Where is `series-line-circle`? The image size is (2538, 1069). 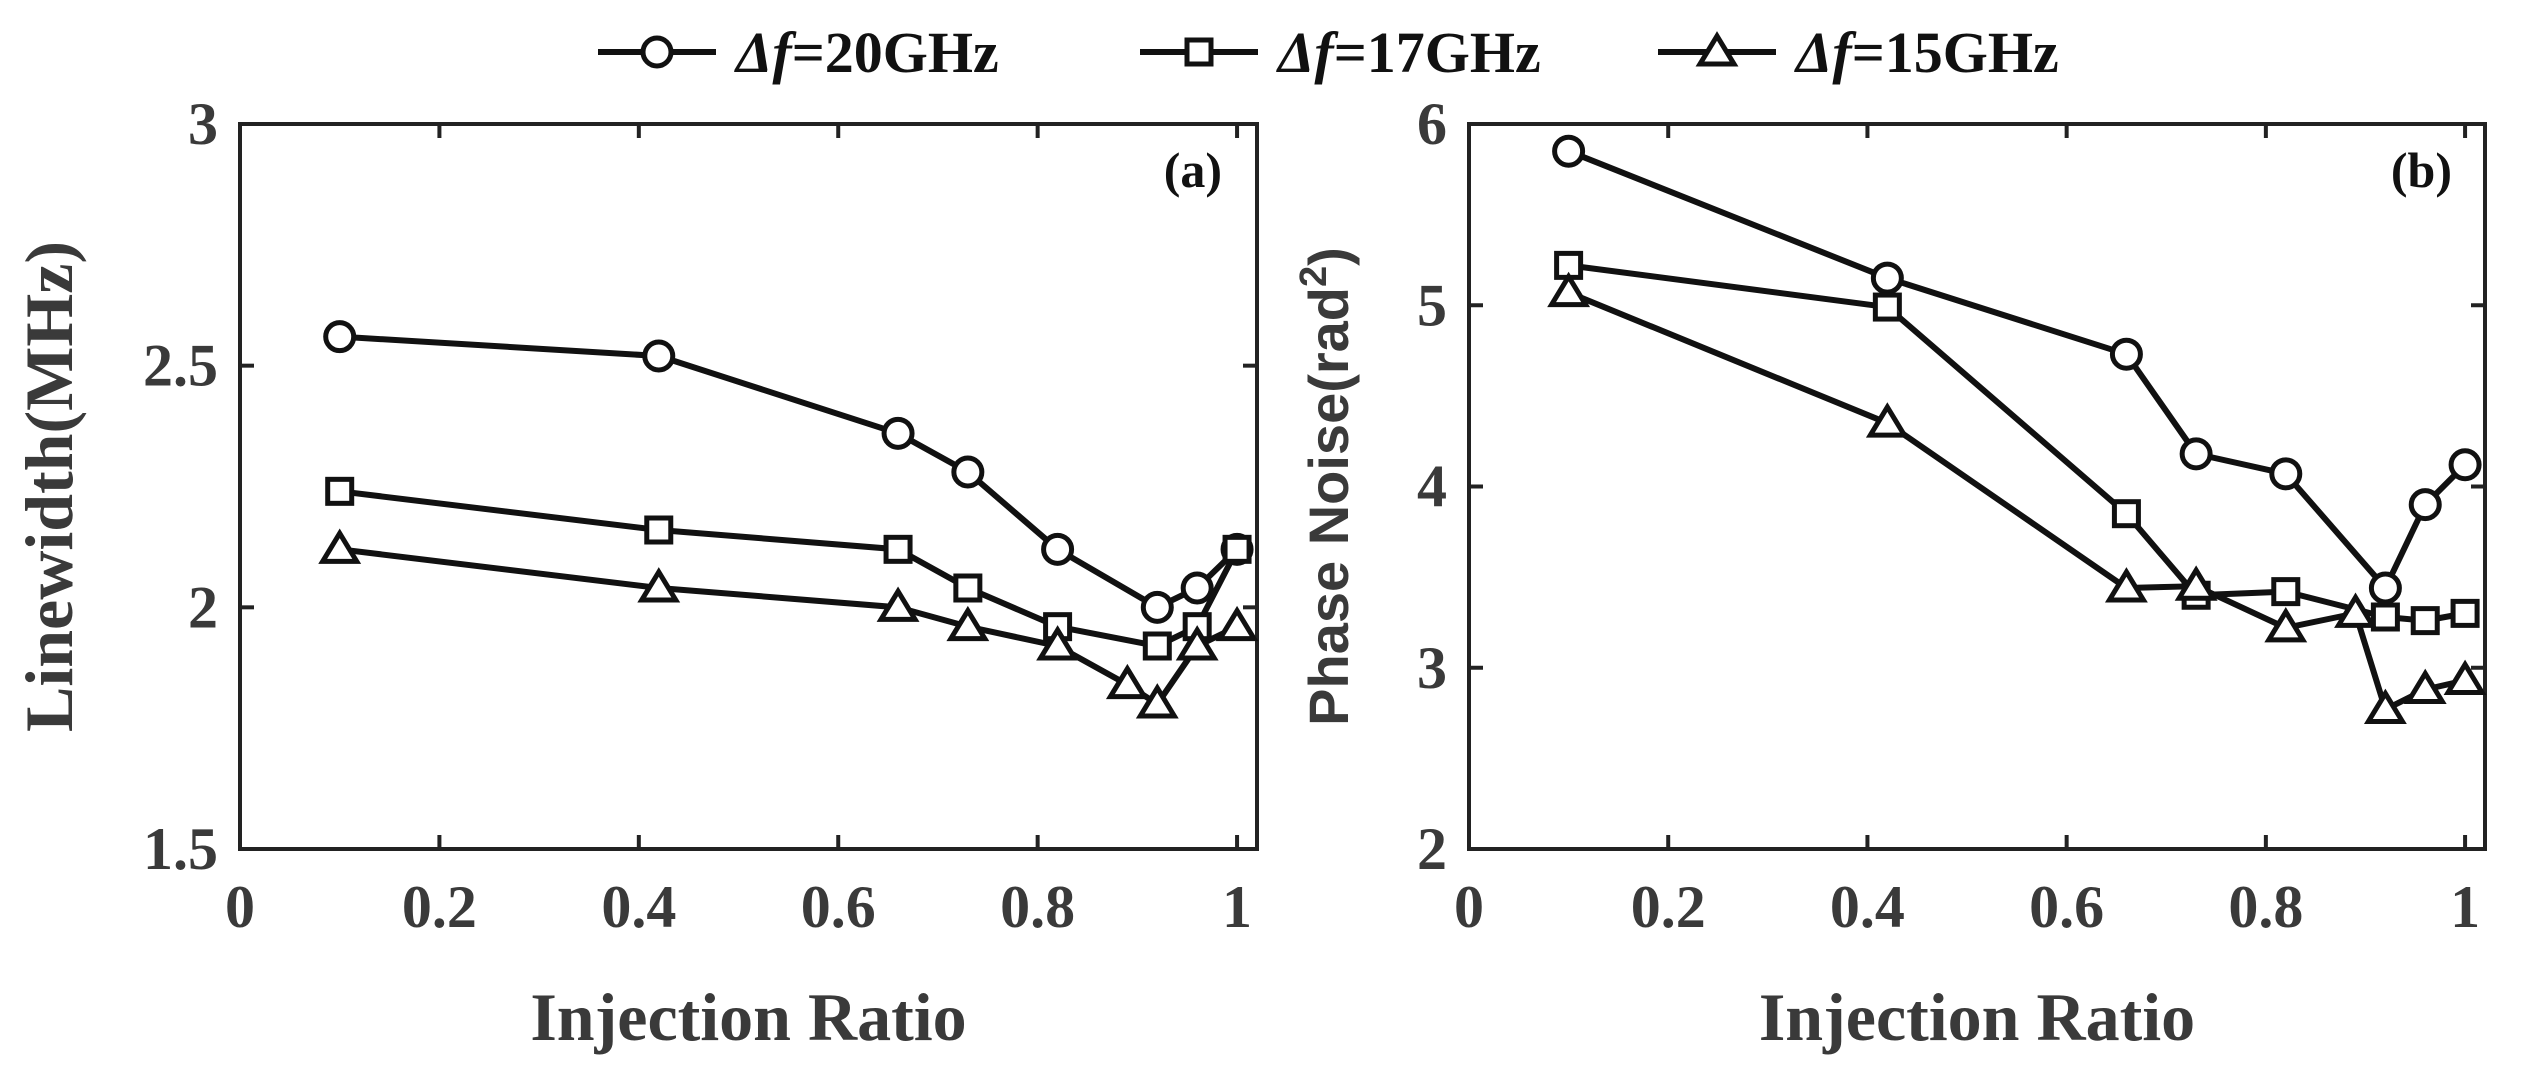 series-line-circle is located at coordinates (2017, 369).